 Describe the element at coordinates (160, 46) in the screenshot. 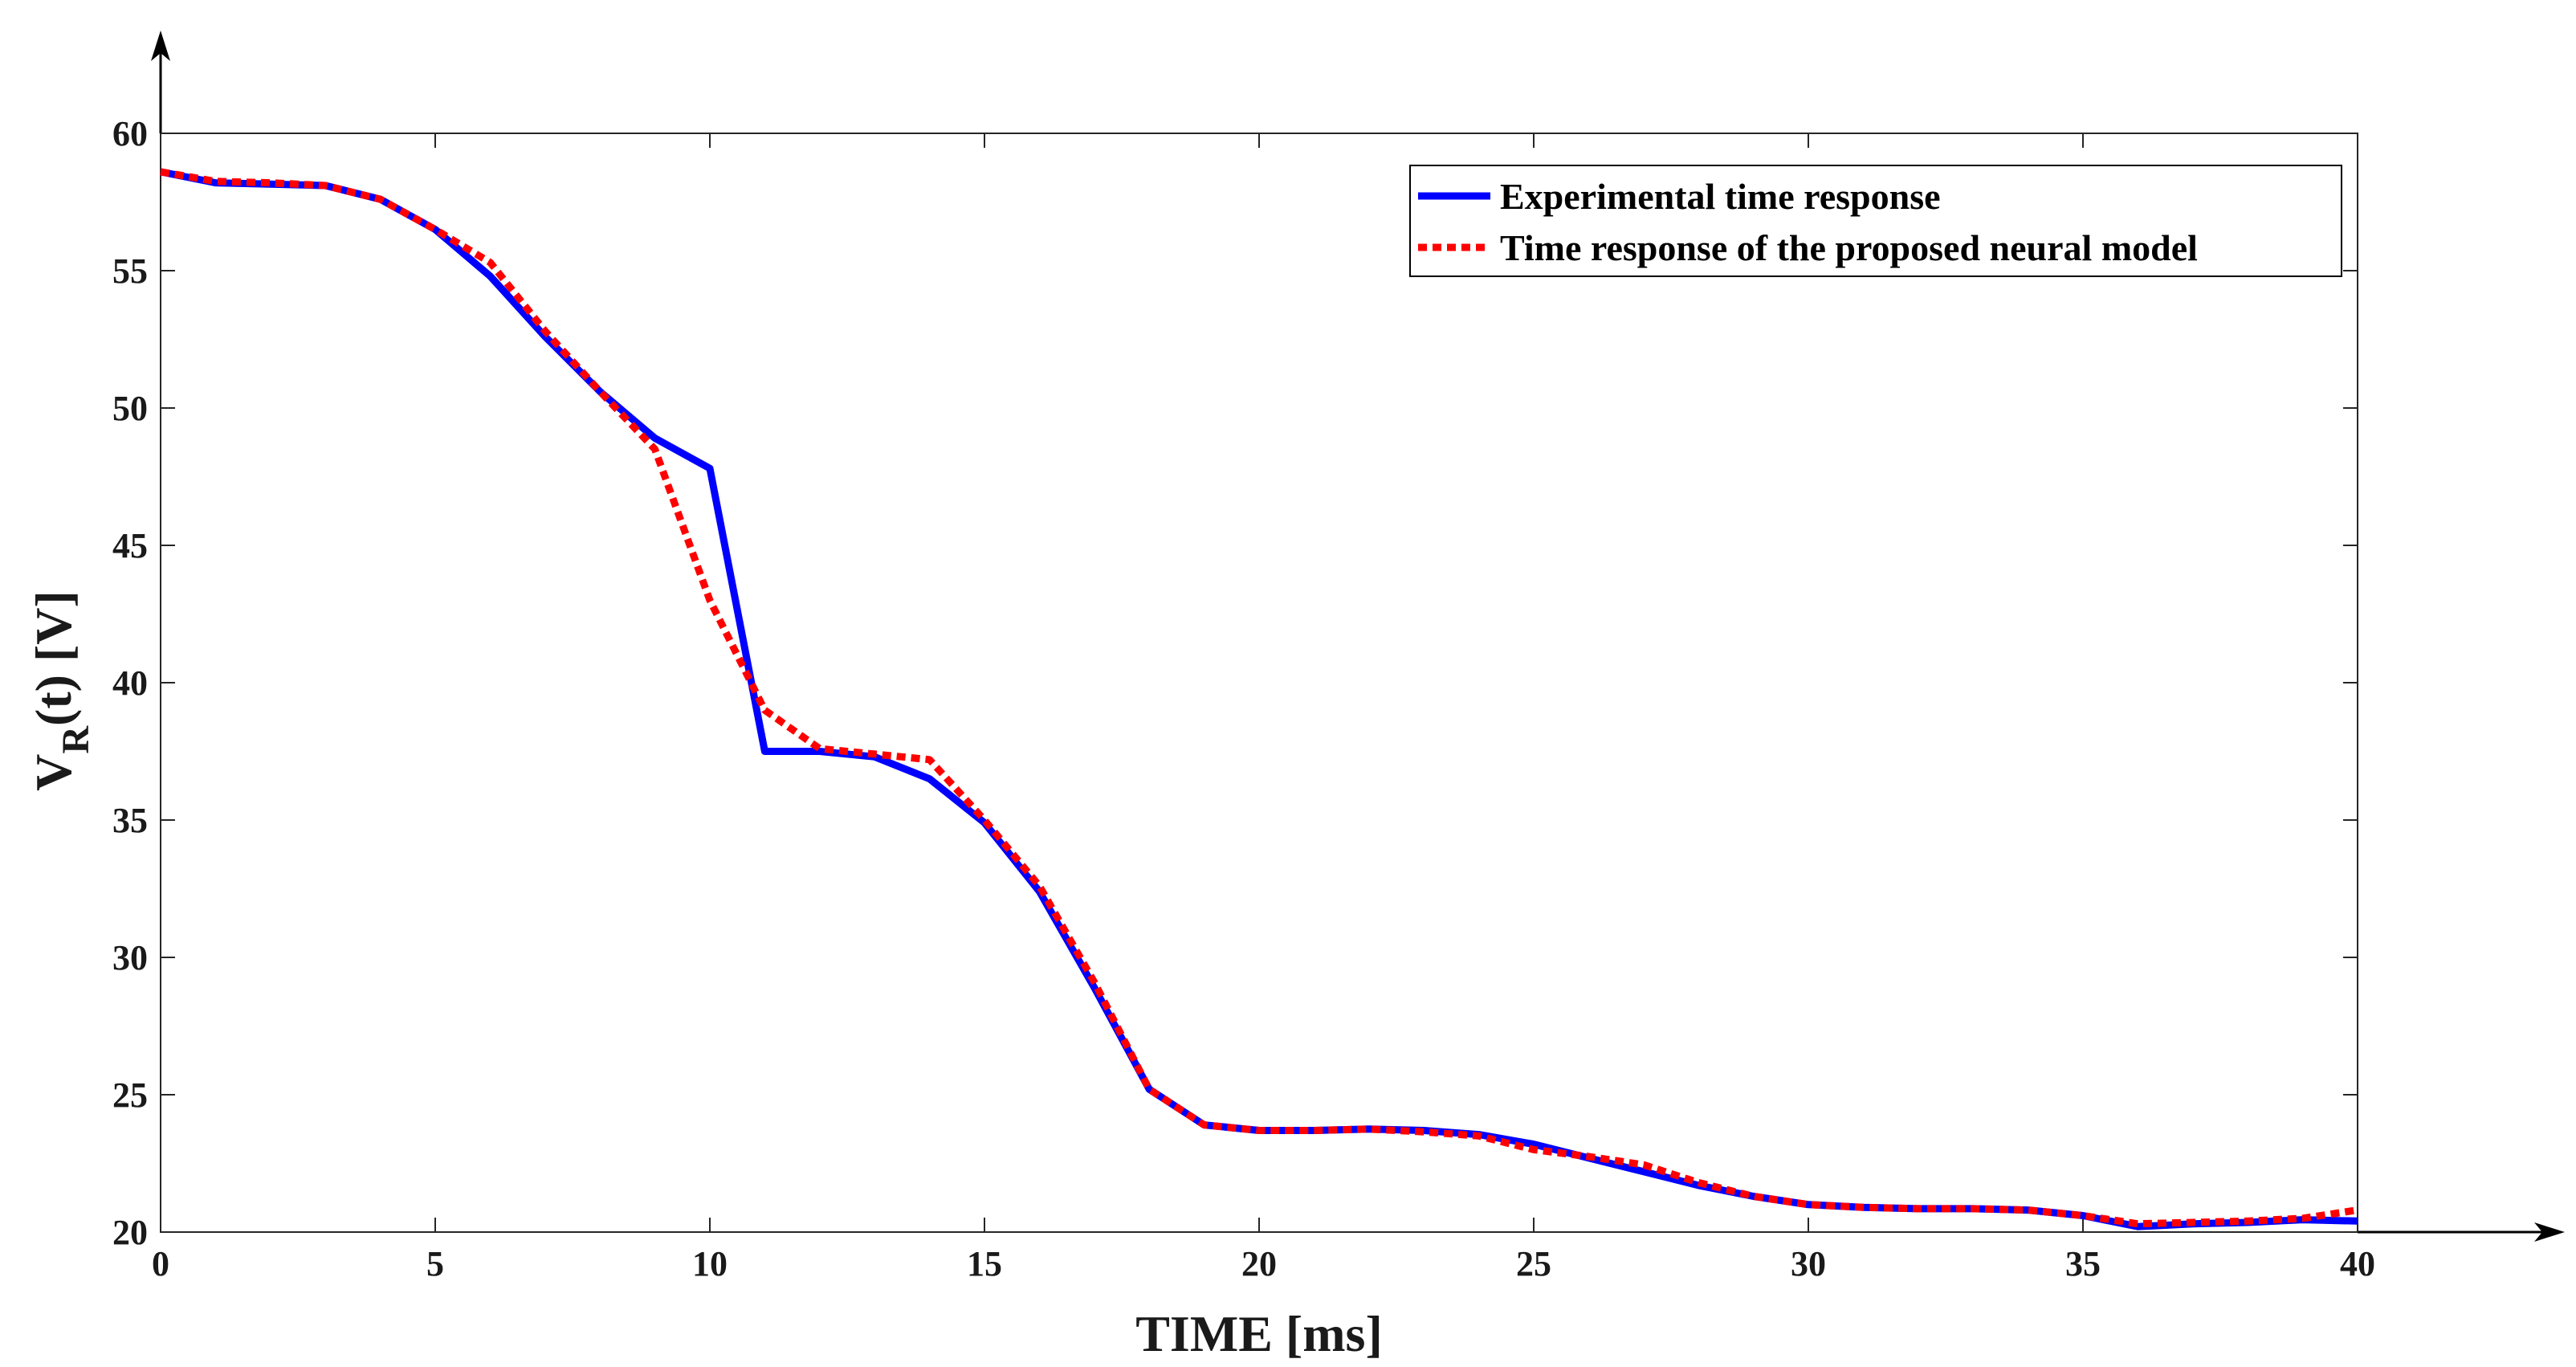

I see `y-axis-arrowhead` at that location.